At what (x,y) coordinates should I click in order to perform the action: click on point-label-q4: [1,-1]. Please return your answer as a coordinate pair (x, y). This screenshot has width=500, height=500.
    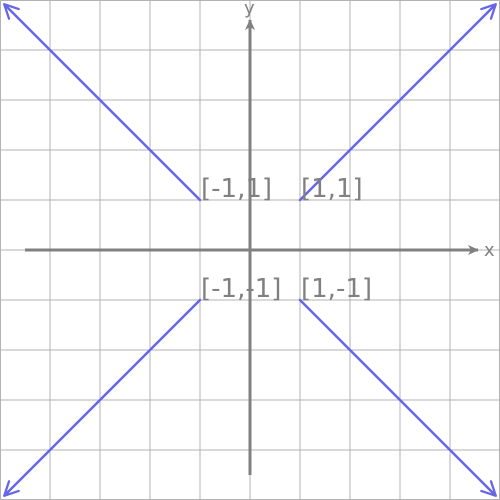
    Looking at the image, I should click on (336, 289).